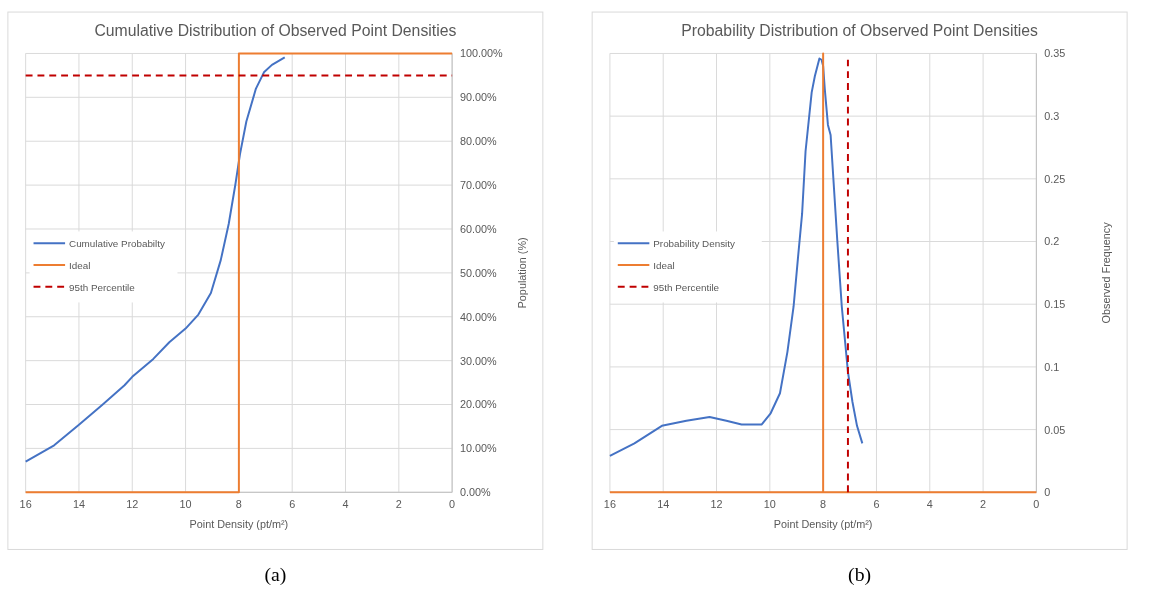 This screenshot has width=1151, height=598. I want to click on text: (a), so click(275, 575).